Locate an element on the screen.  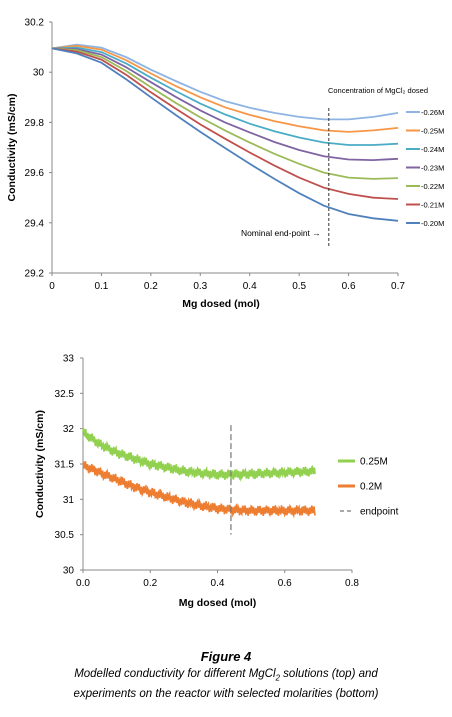
legend-label: 0.25M is located at coordinates (374, 462).